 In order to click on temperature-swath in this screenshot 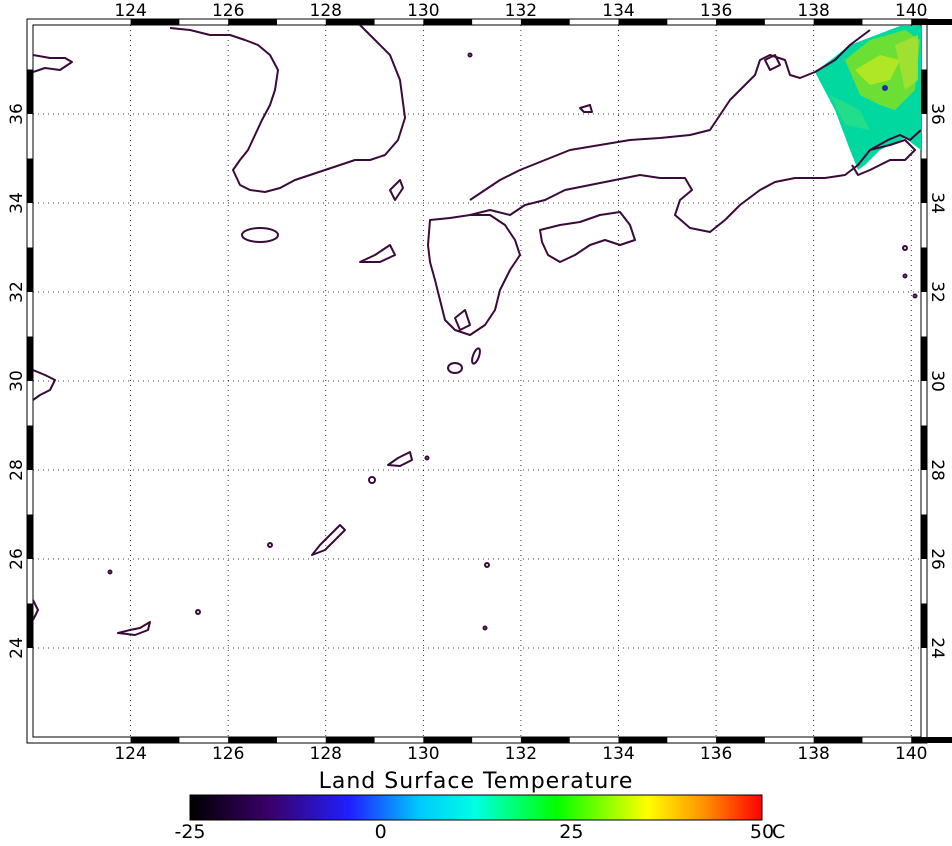, I will do `click(868, 98)`.